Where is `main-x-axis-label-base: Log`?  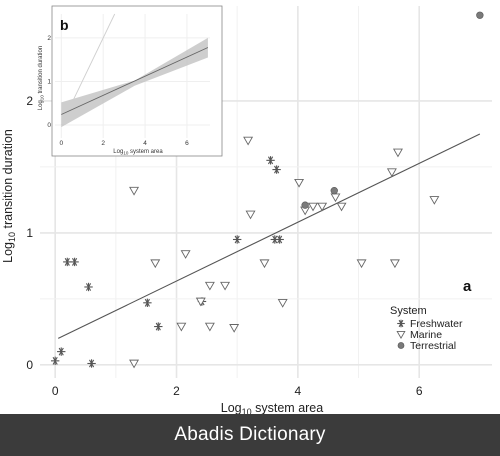 main-x-axis-label-base: Log is located at coordinates (231, 407).